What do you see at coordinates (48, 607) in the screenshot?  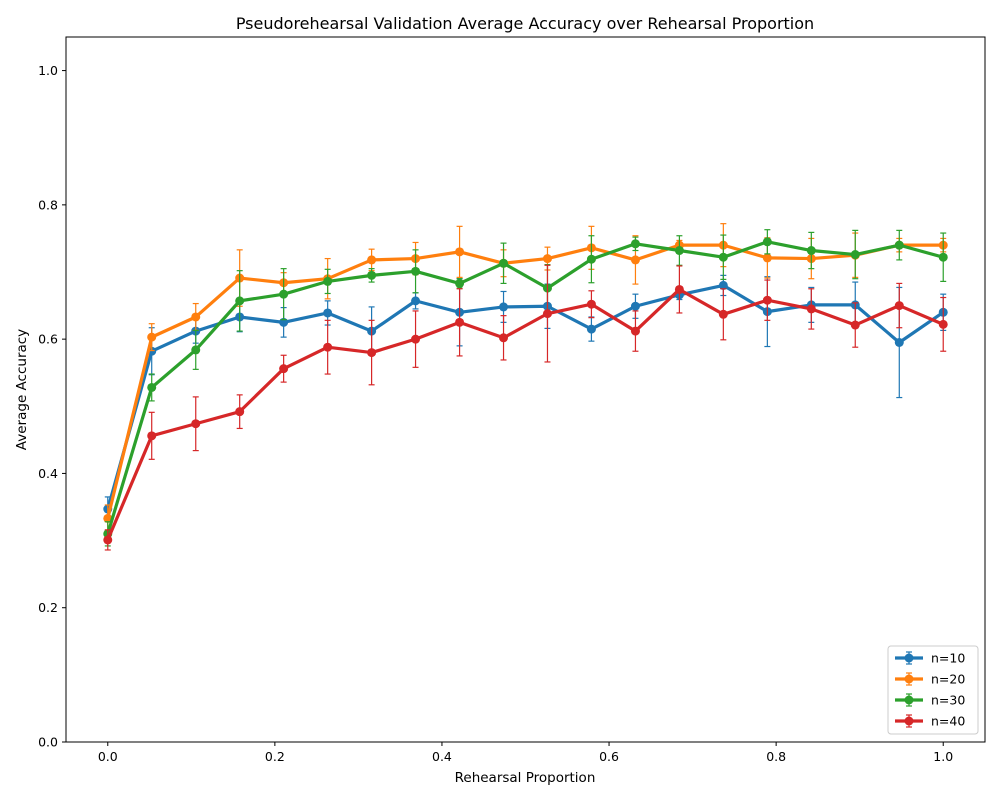 I see `y-tick-label: 0.2` at bounding box center [48, 607].